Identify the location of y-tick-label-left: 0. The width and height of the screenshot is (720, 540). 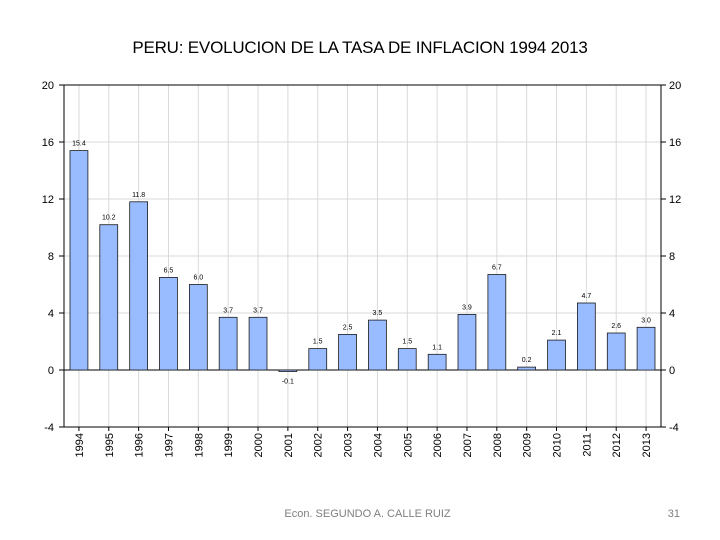
(51, 371).